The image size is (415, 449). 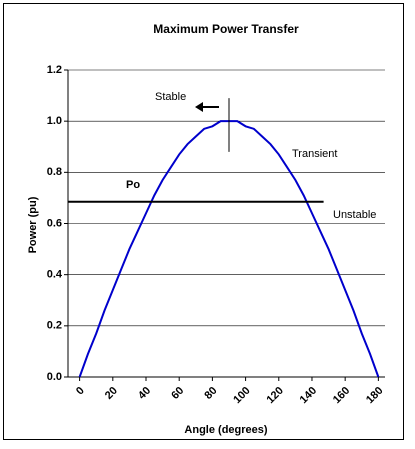 What do you see at coordinates (133, 185) in the screenshot?
I see `po-label: Po` at bounding box center [133, 185].